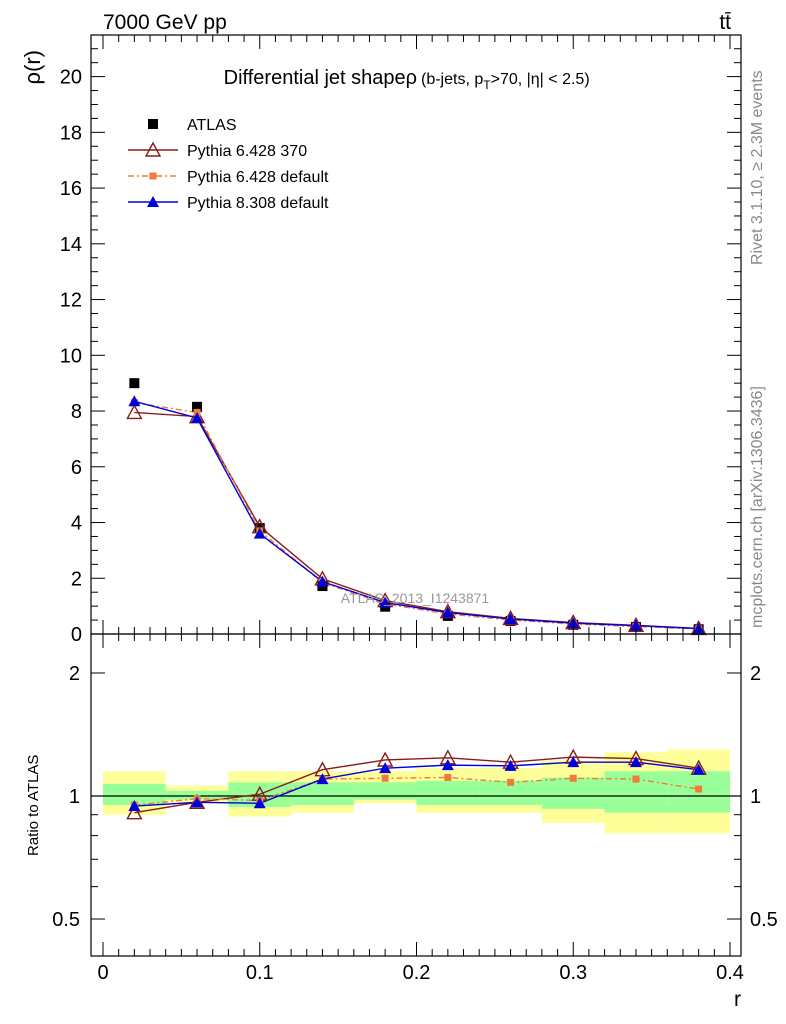 The image size is (786, 1024). Describe the element at coordinates (540, 79) in the screenshot. I see `subtitle-part-2: >70, |η| < 2.5)` at that location.